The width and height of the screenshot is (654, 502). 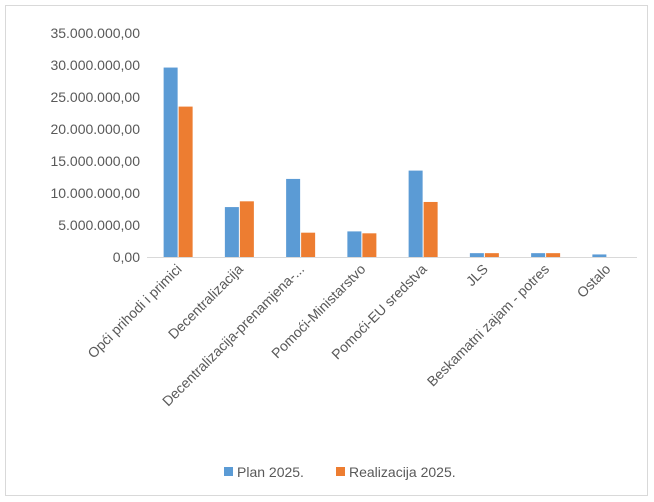 I want to click on x-category-label: Ostalo, so click(x=594, y=281).